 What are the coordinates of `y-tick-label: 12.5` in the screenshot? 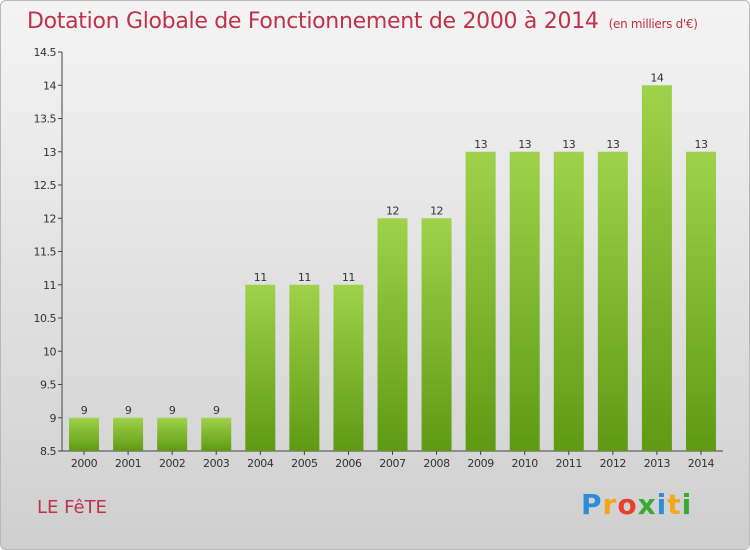 It's located at (45, 185).